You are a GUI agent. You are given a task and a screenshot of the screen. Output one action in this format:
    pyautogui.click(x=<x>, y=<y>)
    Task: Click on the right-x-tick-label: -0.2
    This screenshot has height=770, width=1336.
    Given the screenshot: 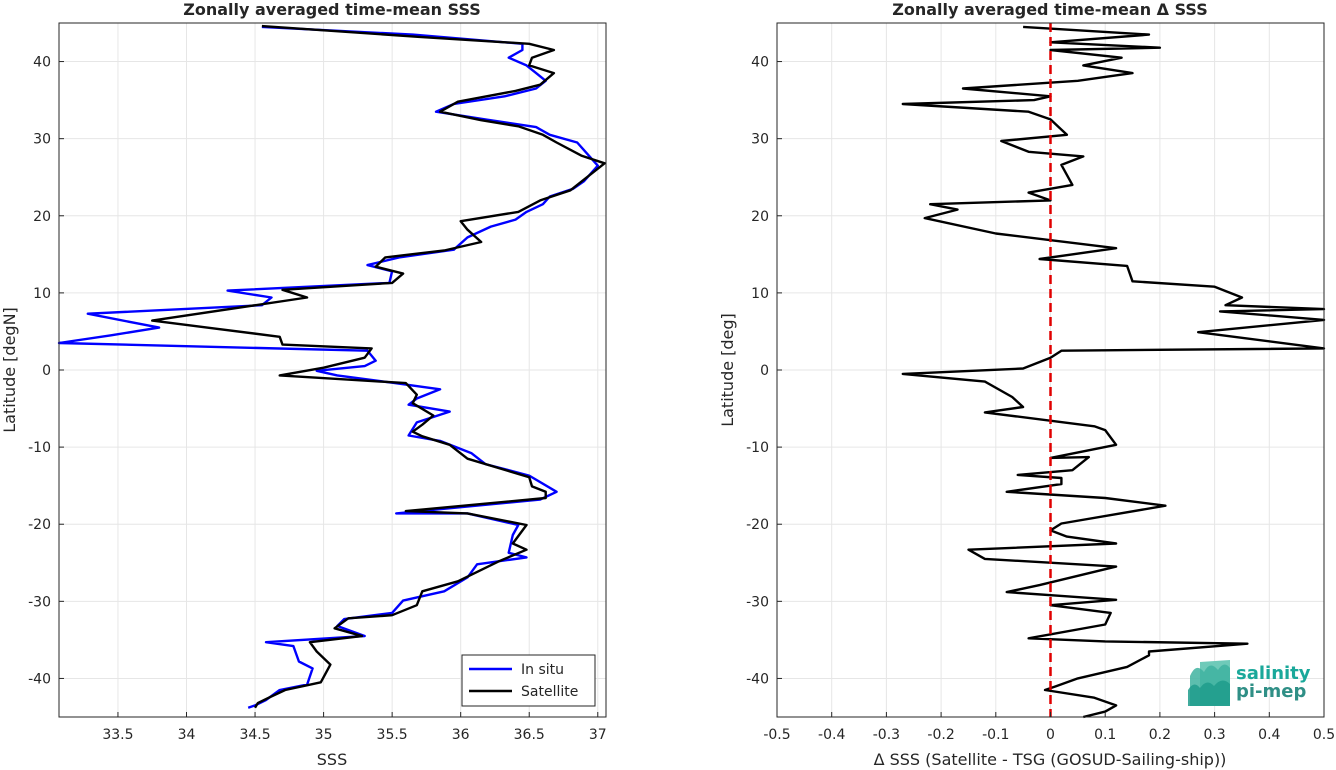 What is the action you would take?
    pyautogui.click(x=940, y=735)
    